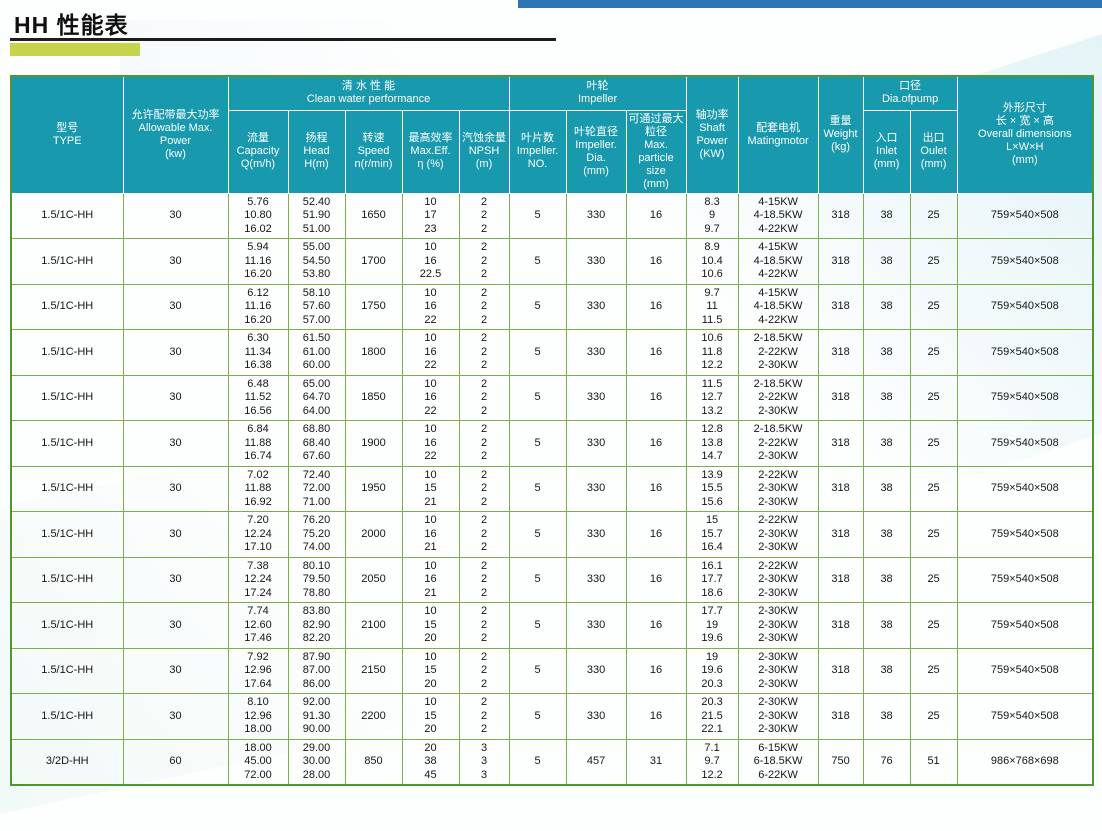  I want to click on cell-shaft: 8.3 9 9.7, so click(712, 215).